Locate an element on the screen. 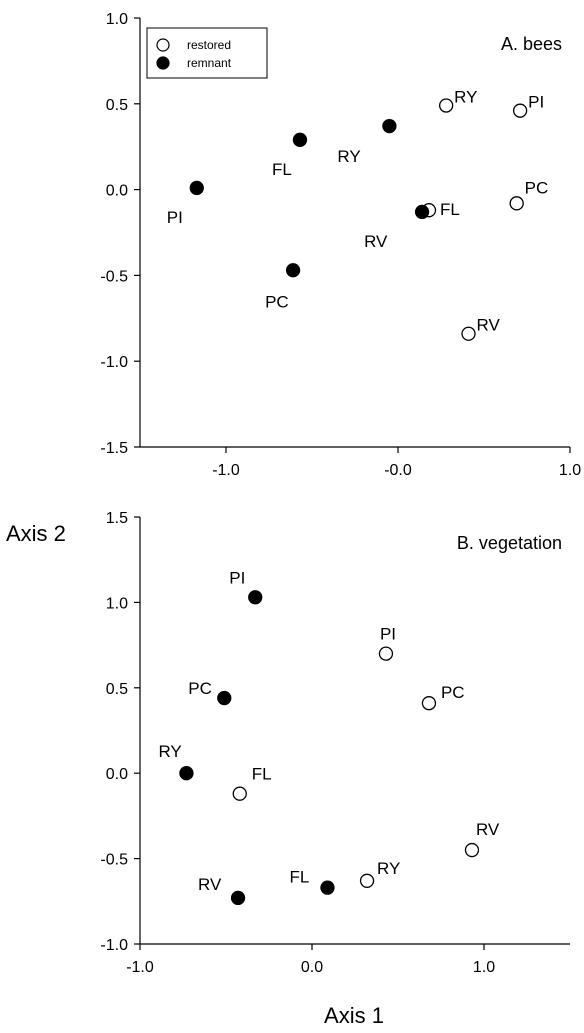  panel-title: B. vegetation is located at coordinates (509, 543).